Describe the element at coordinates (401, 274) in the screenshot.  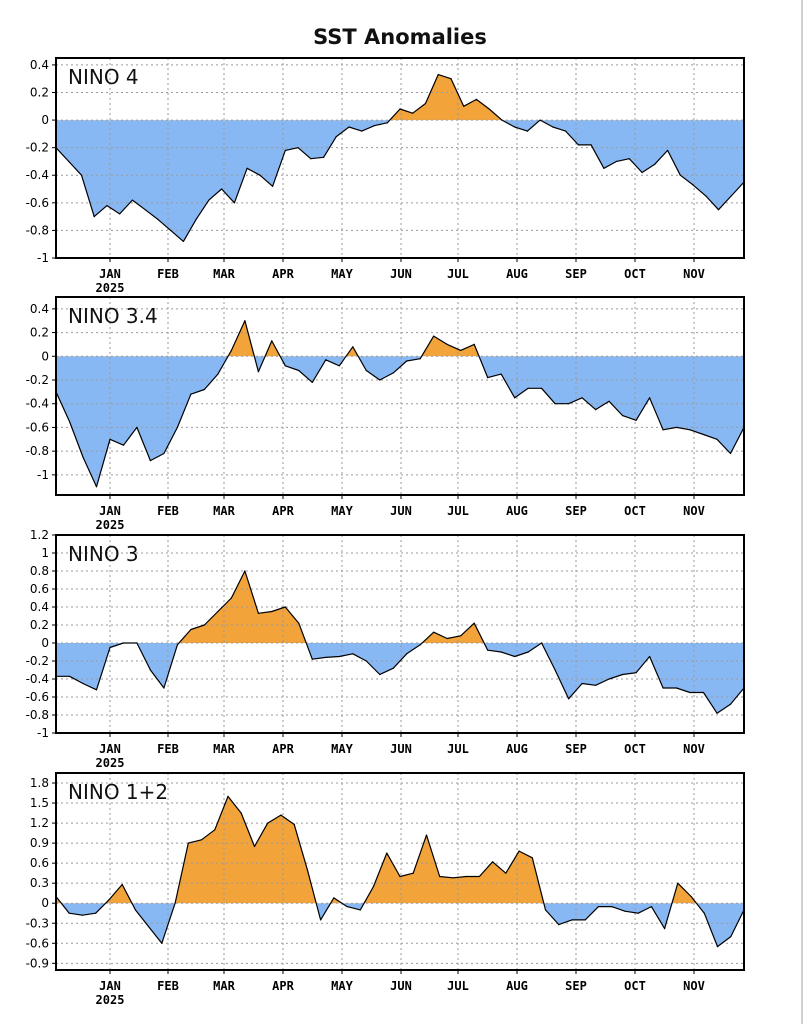
I see `x-tick-label: JUN` at that location.